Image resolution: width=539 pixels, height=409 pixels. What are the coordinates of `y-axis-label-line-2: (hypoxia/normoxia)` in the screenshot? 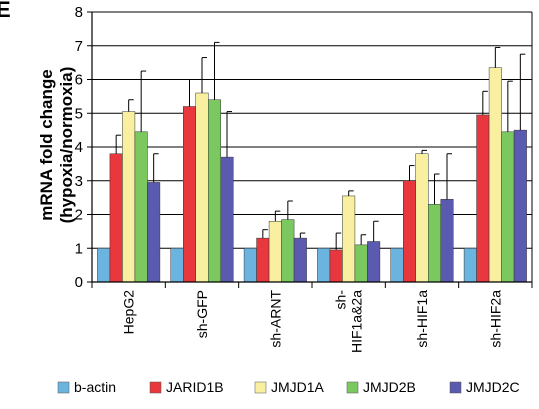 It's located at (66, 145).